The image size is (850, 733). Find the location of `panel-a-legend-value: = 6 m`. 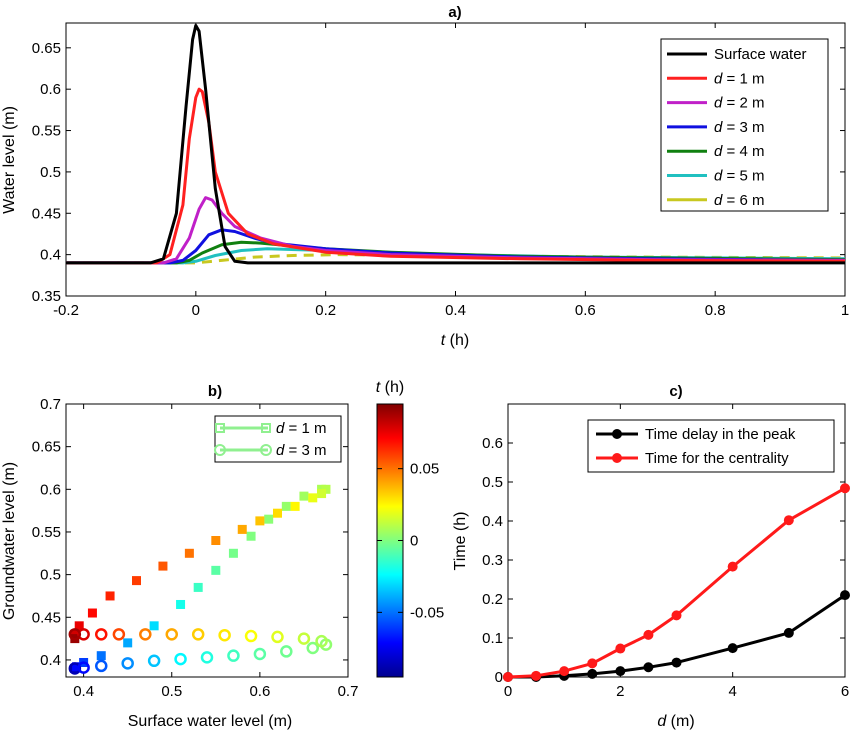

panel-a-legend-value: = 6 m is located at coordinates (743, 200).